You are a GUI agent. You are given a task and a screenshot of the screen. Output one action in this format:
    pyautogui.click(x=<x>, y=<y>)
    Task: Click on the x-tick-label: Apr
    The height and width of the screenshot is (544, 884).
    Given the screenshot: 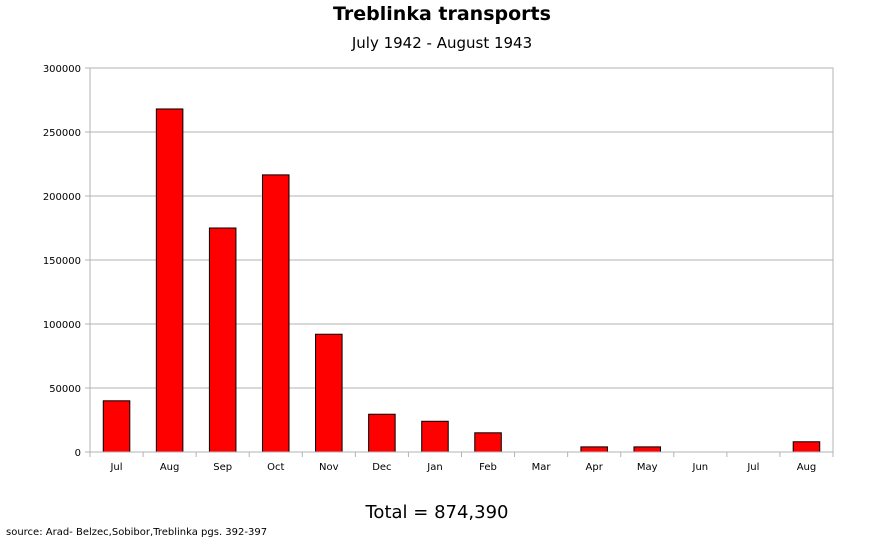 What is the action you would take?
    pyautogui.click(x=595, y=467)
    